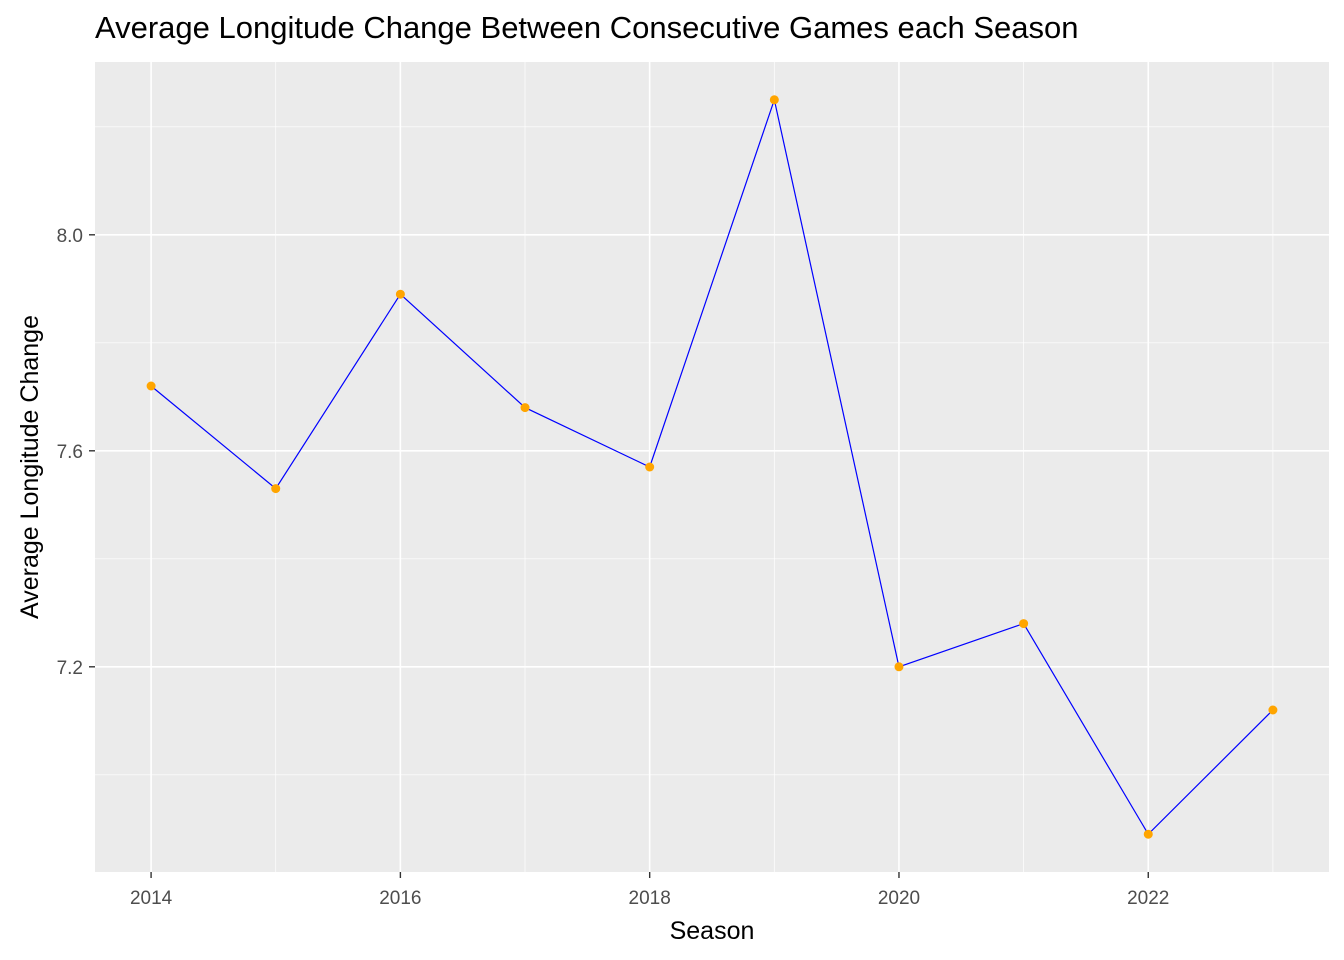 Image resolution: width=1344 pixels, height=960 pixels. I want to click on x-tick-label: 2018, so click(650, 898).